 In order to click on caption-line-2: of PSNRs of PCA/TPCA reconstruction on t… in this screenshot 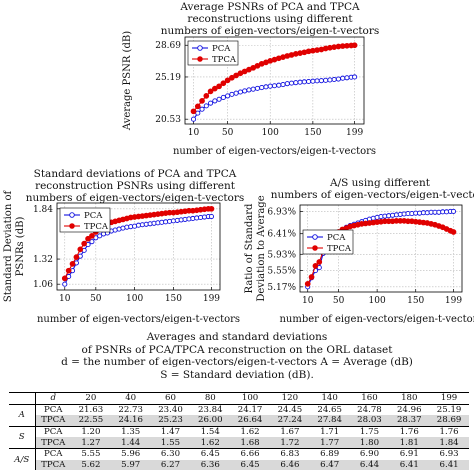, I will do `click(237, 349)`.